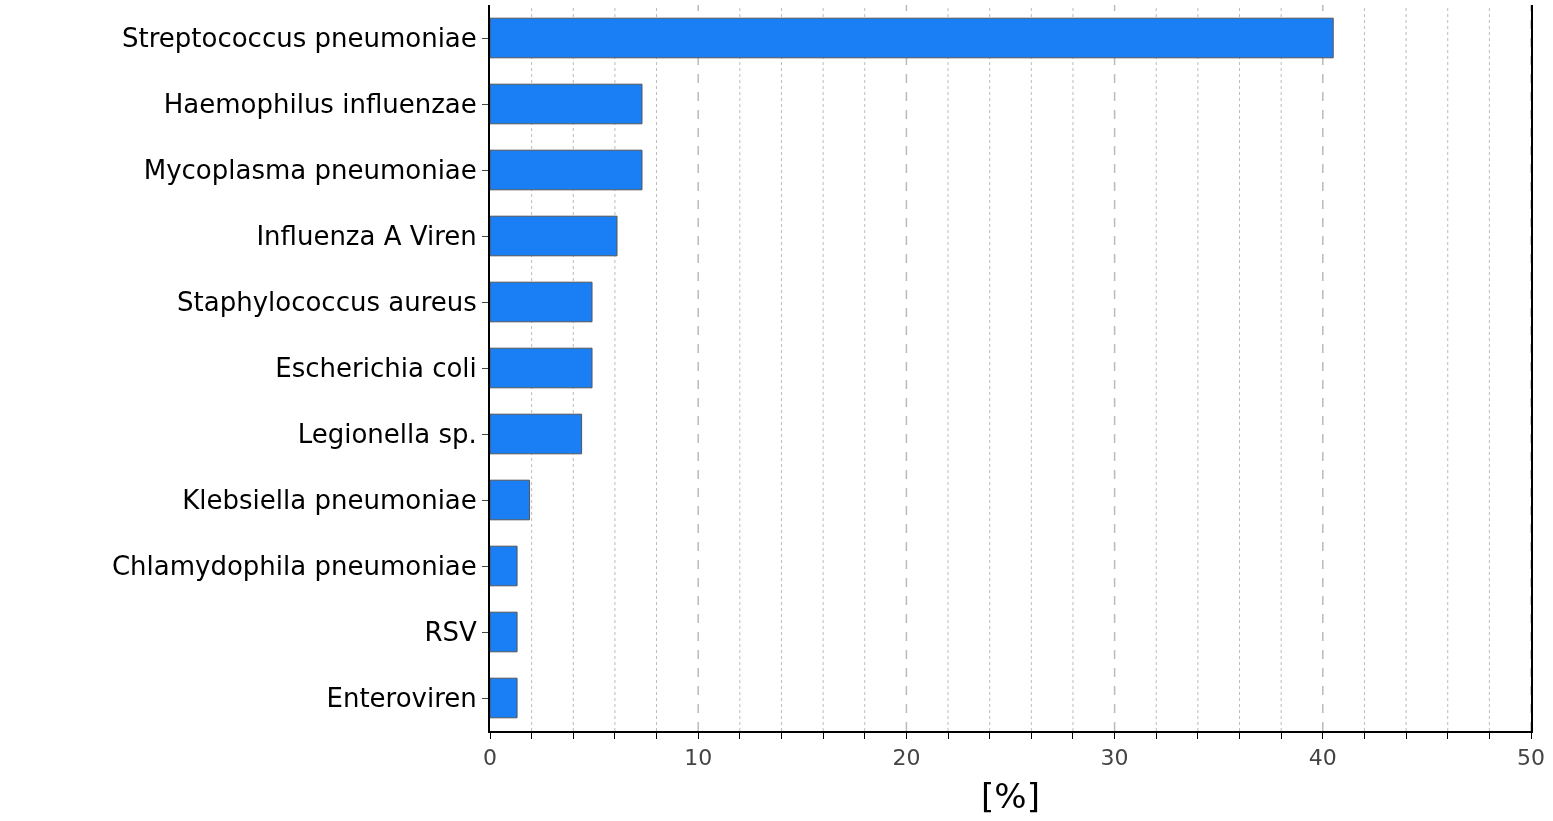  I want to click on x-tick-label: 50, so click(1531, 758).